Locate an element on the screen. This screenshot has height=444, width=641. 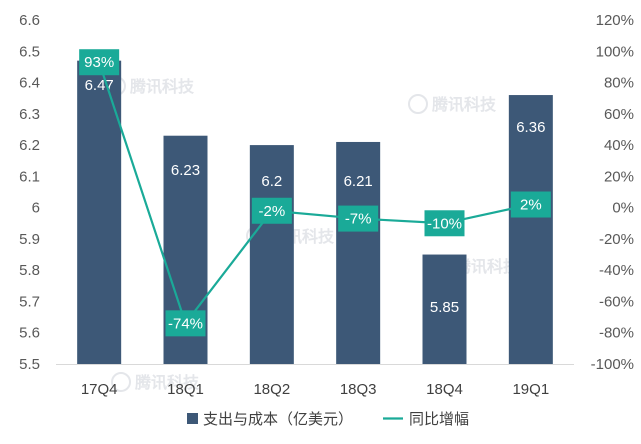
bar-value-label: 5.85 is located at coordinates (444, 307).